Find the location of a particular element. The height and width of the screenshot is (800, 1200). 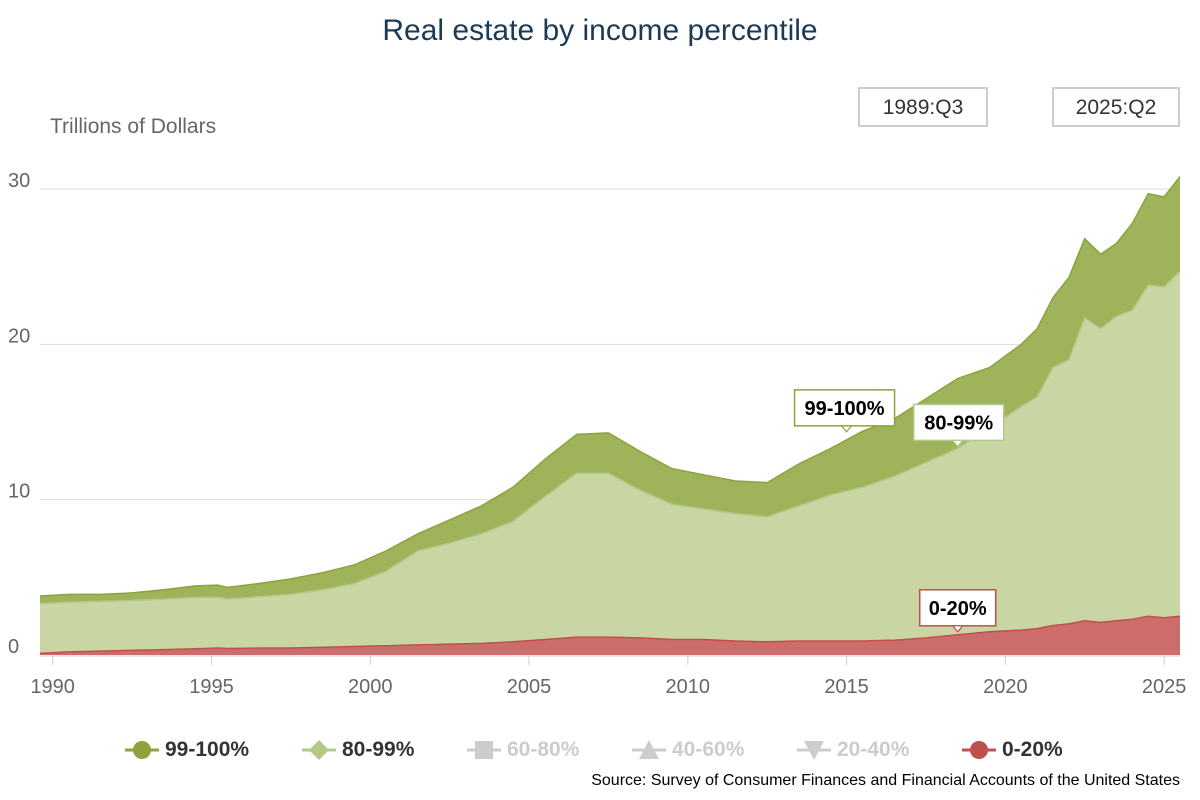

legend-item-80-99: 80-99% is located at coordinates (358, 750).